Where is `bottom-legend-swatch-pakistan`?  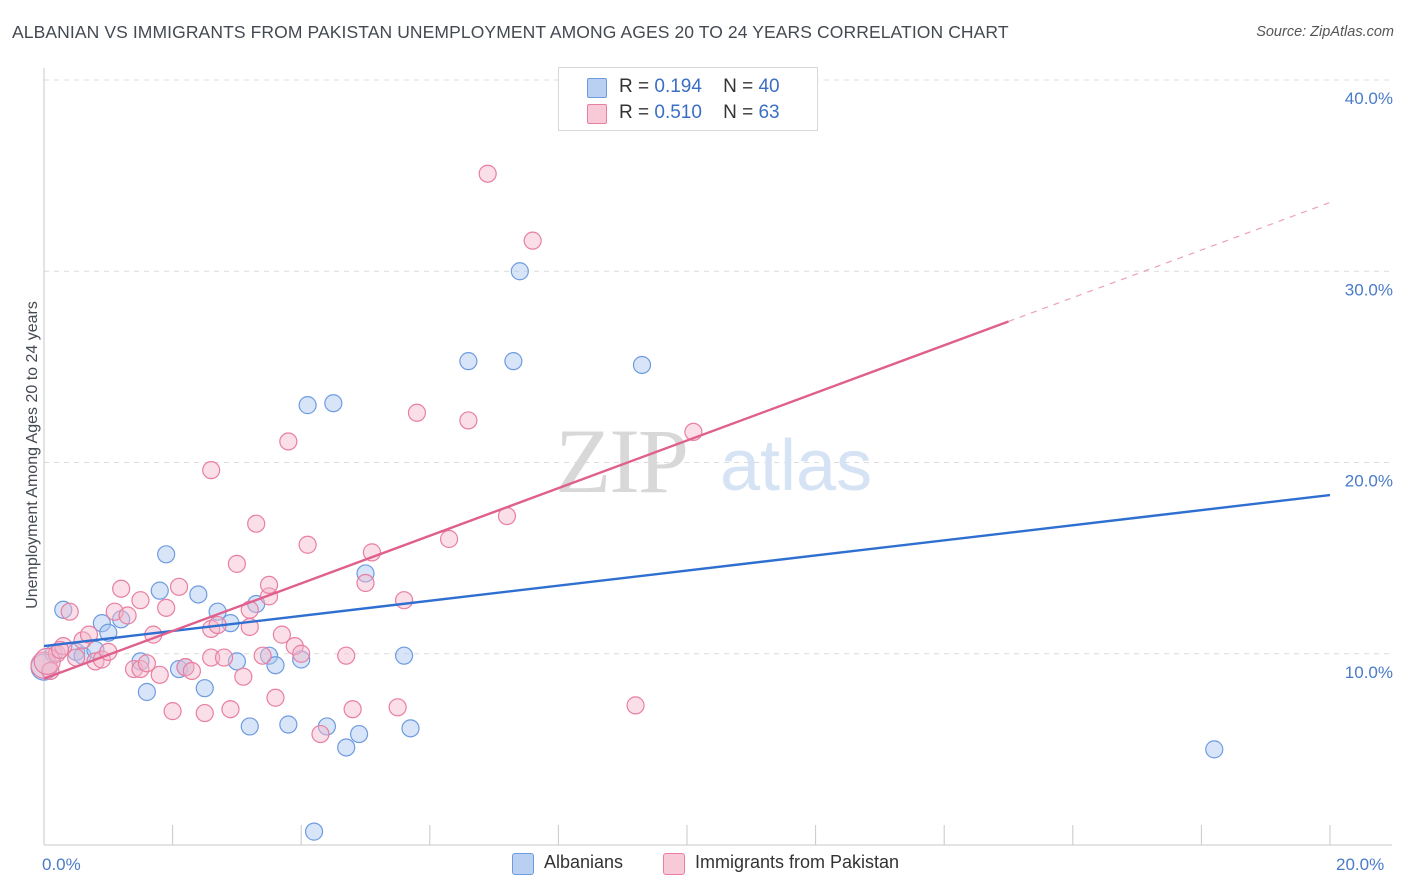
bottom-legend-swatch-pakistan is located at coordinates (674, 864).